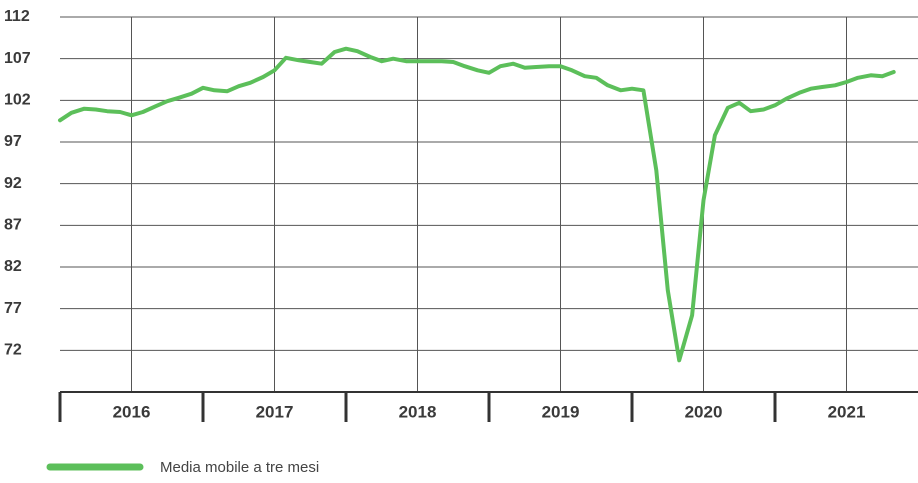 The height and width of the screenshot is (483, 918). What do you see at coordinates (13, 266) in the screenshot?
I see `y-tick-label: 82` at bounding box center [13, 266].